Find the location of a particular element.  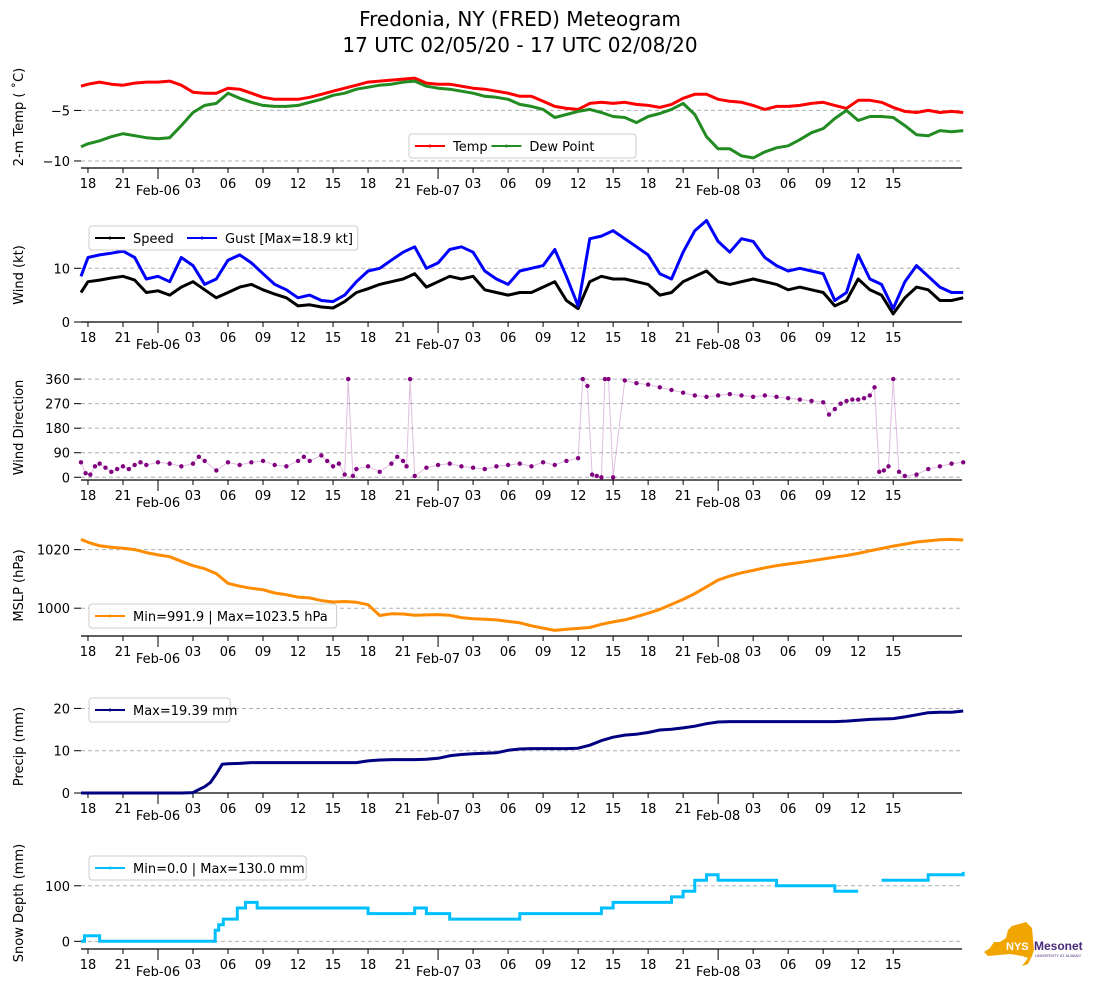

legend-wind: Speed Gust [Max=18.9 kt] is located at coordinates (223, 238).